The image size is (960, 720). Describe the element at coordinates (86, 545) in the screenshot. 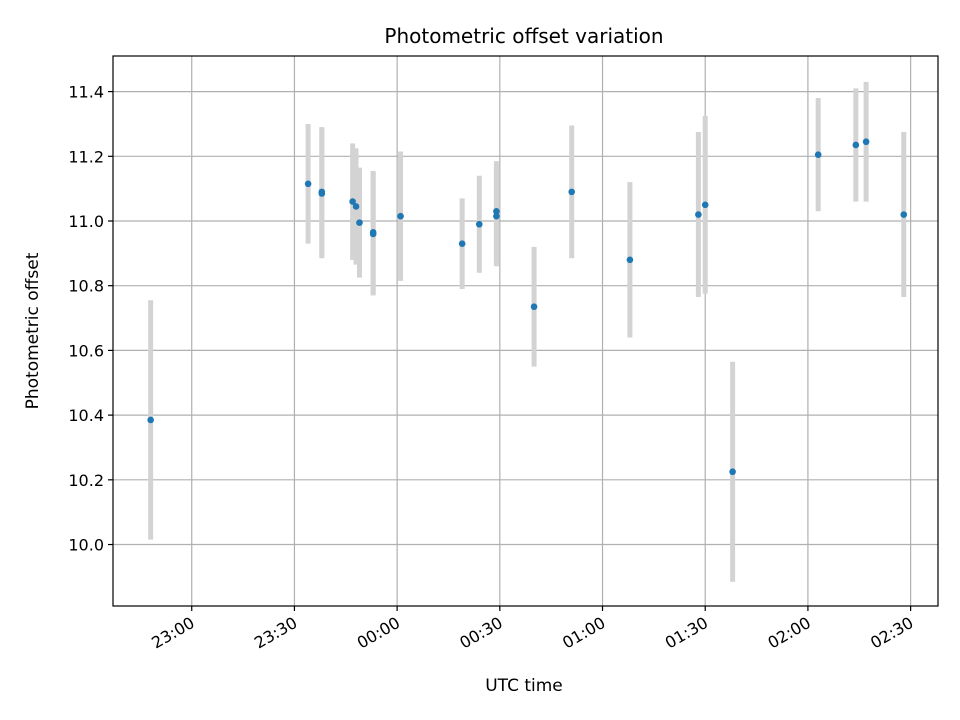

I see `y-tick-label: 10.0` at that location.